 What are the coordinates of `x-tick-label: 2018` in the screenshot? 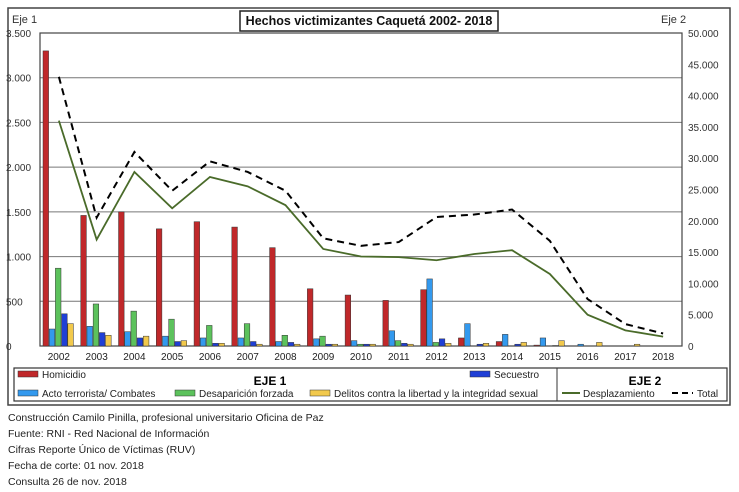 It's located at (663, 357).